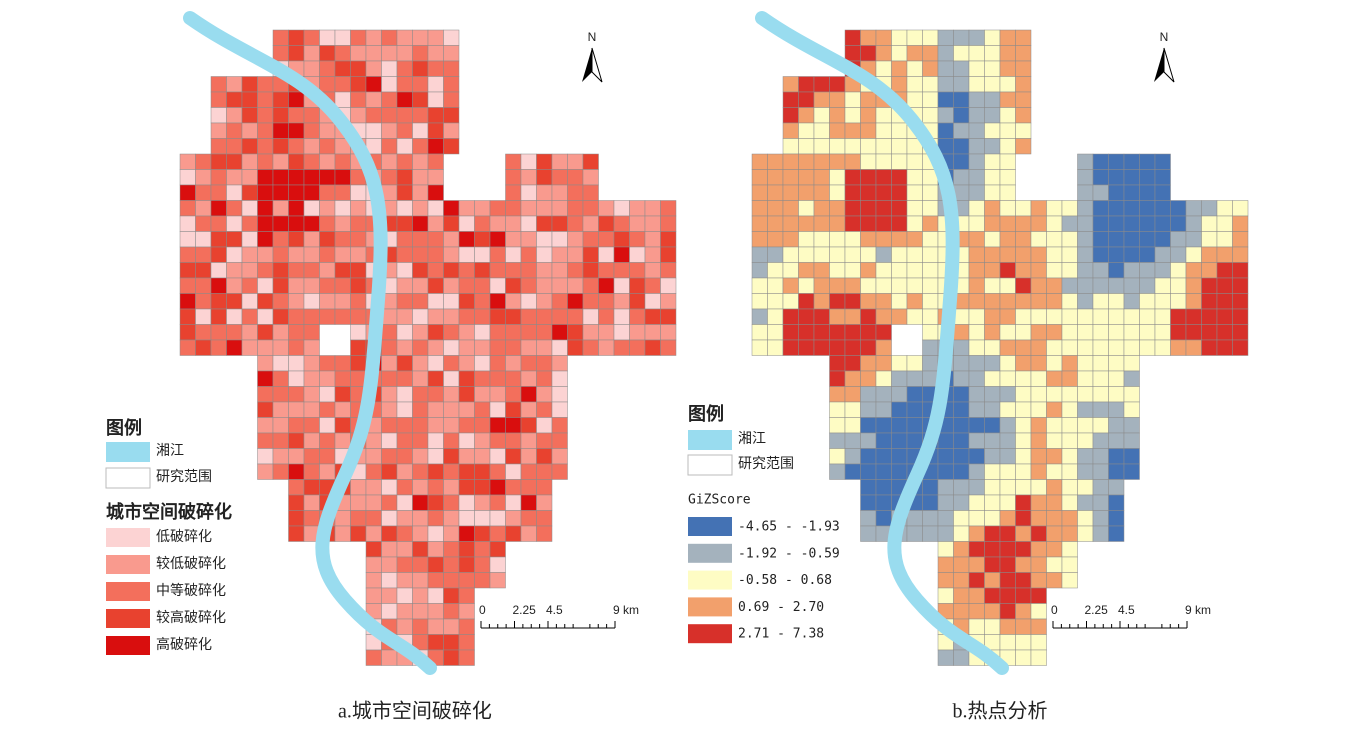 The height and width of the screenshot is (740, 1367). What do you see at coordinates (781, 634) in the screenshot?
I see `legend-label: 2.71 - 7.38` at bounding box center [781, 634].